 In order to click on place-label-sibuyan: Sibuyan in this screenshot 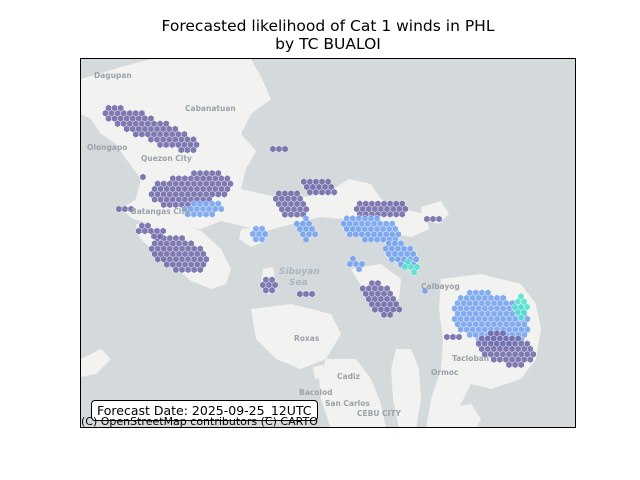, I will do `click(299, 272)`.